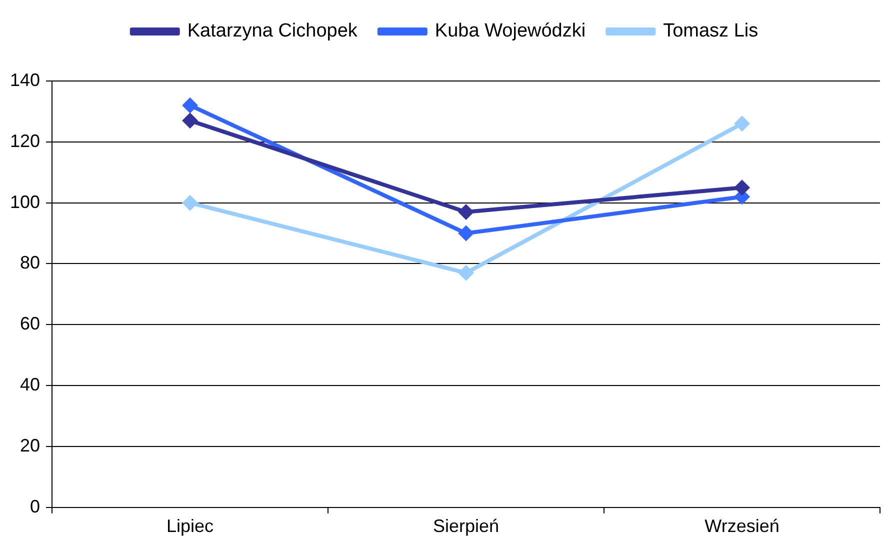  Describe the element at coordinates (25, 140) in the screenshot. I see `y-tick-label: 120` at that location.